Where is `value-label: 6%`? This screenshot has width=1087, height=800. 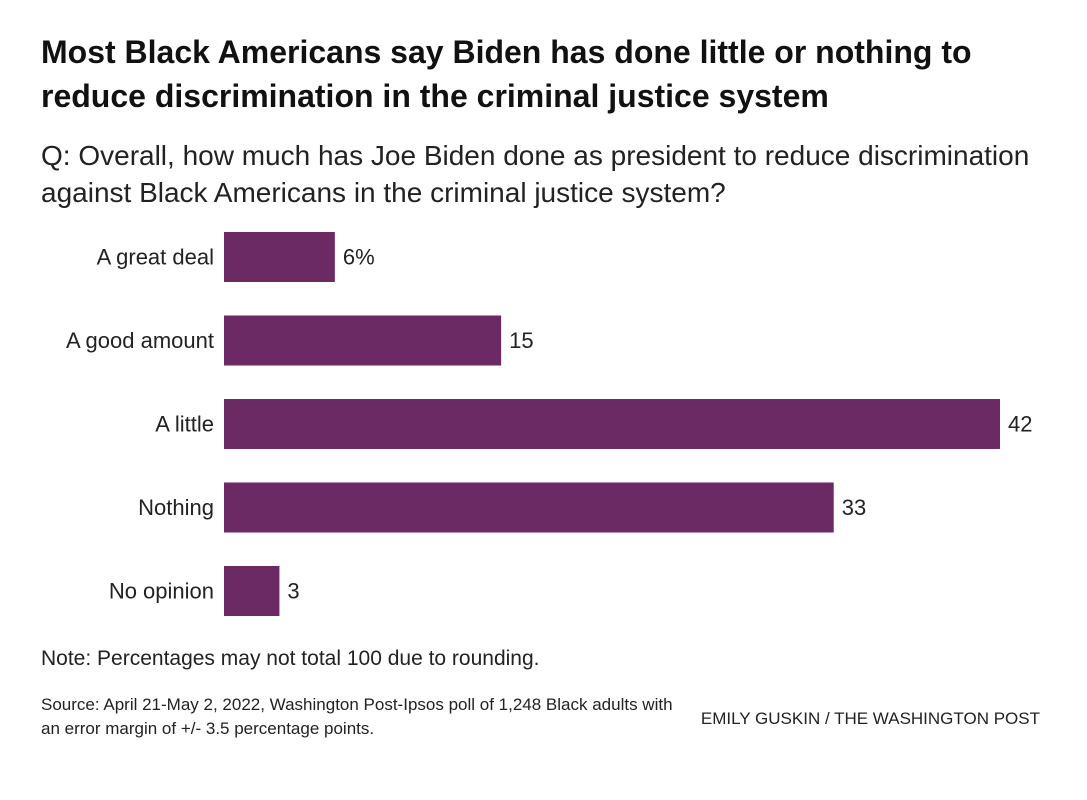 value-label: 6% is located at coordinates (359, 257).